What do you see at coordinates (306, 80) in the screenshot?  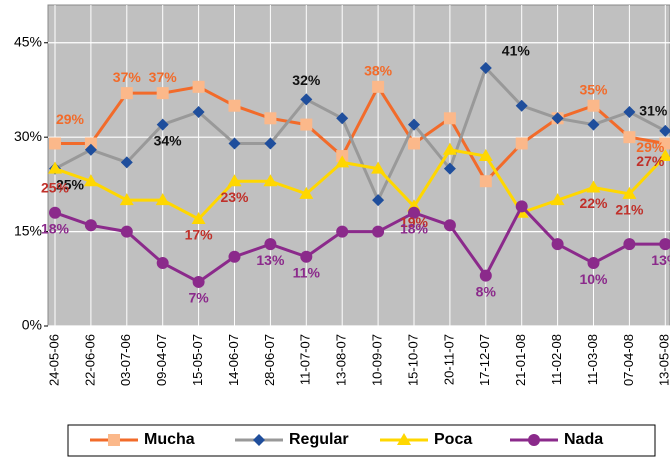 I see `data-label: 32%` at bounding box center [306, 80].